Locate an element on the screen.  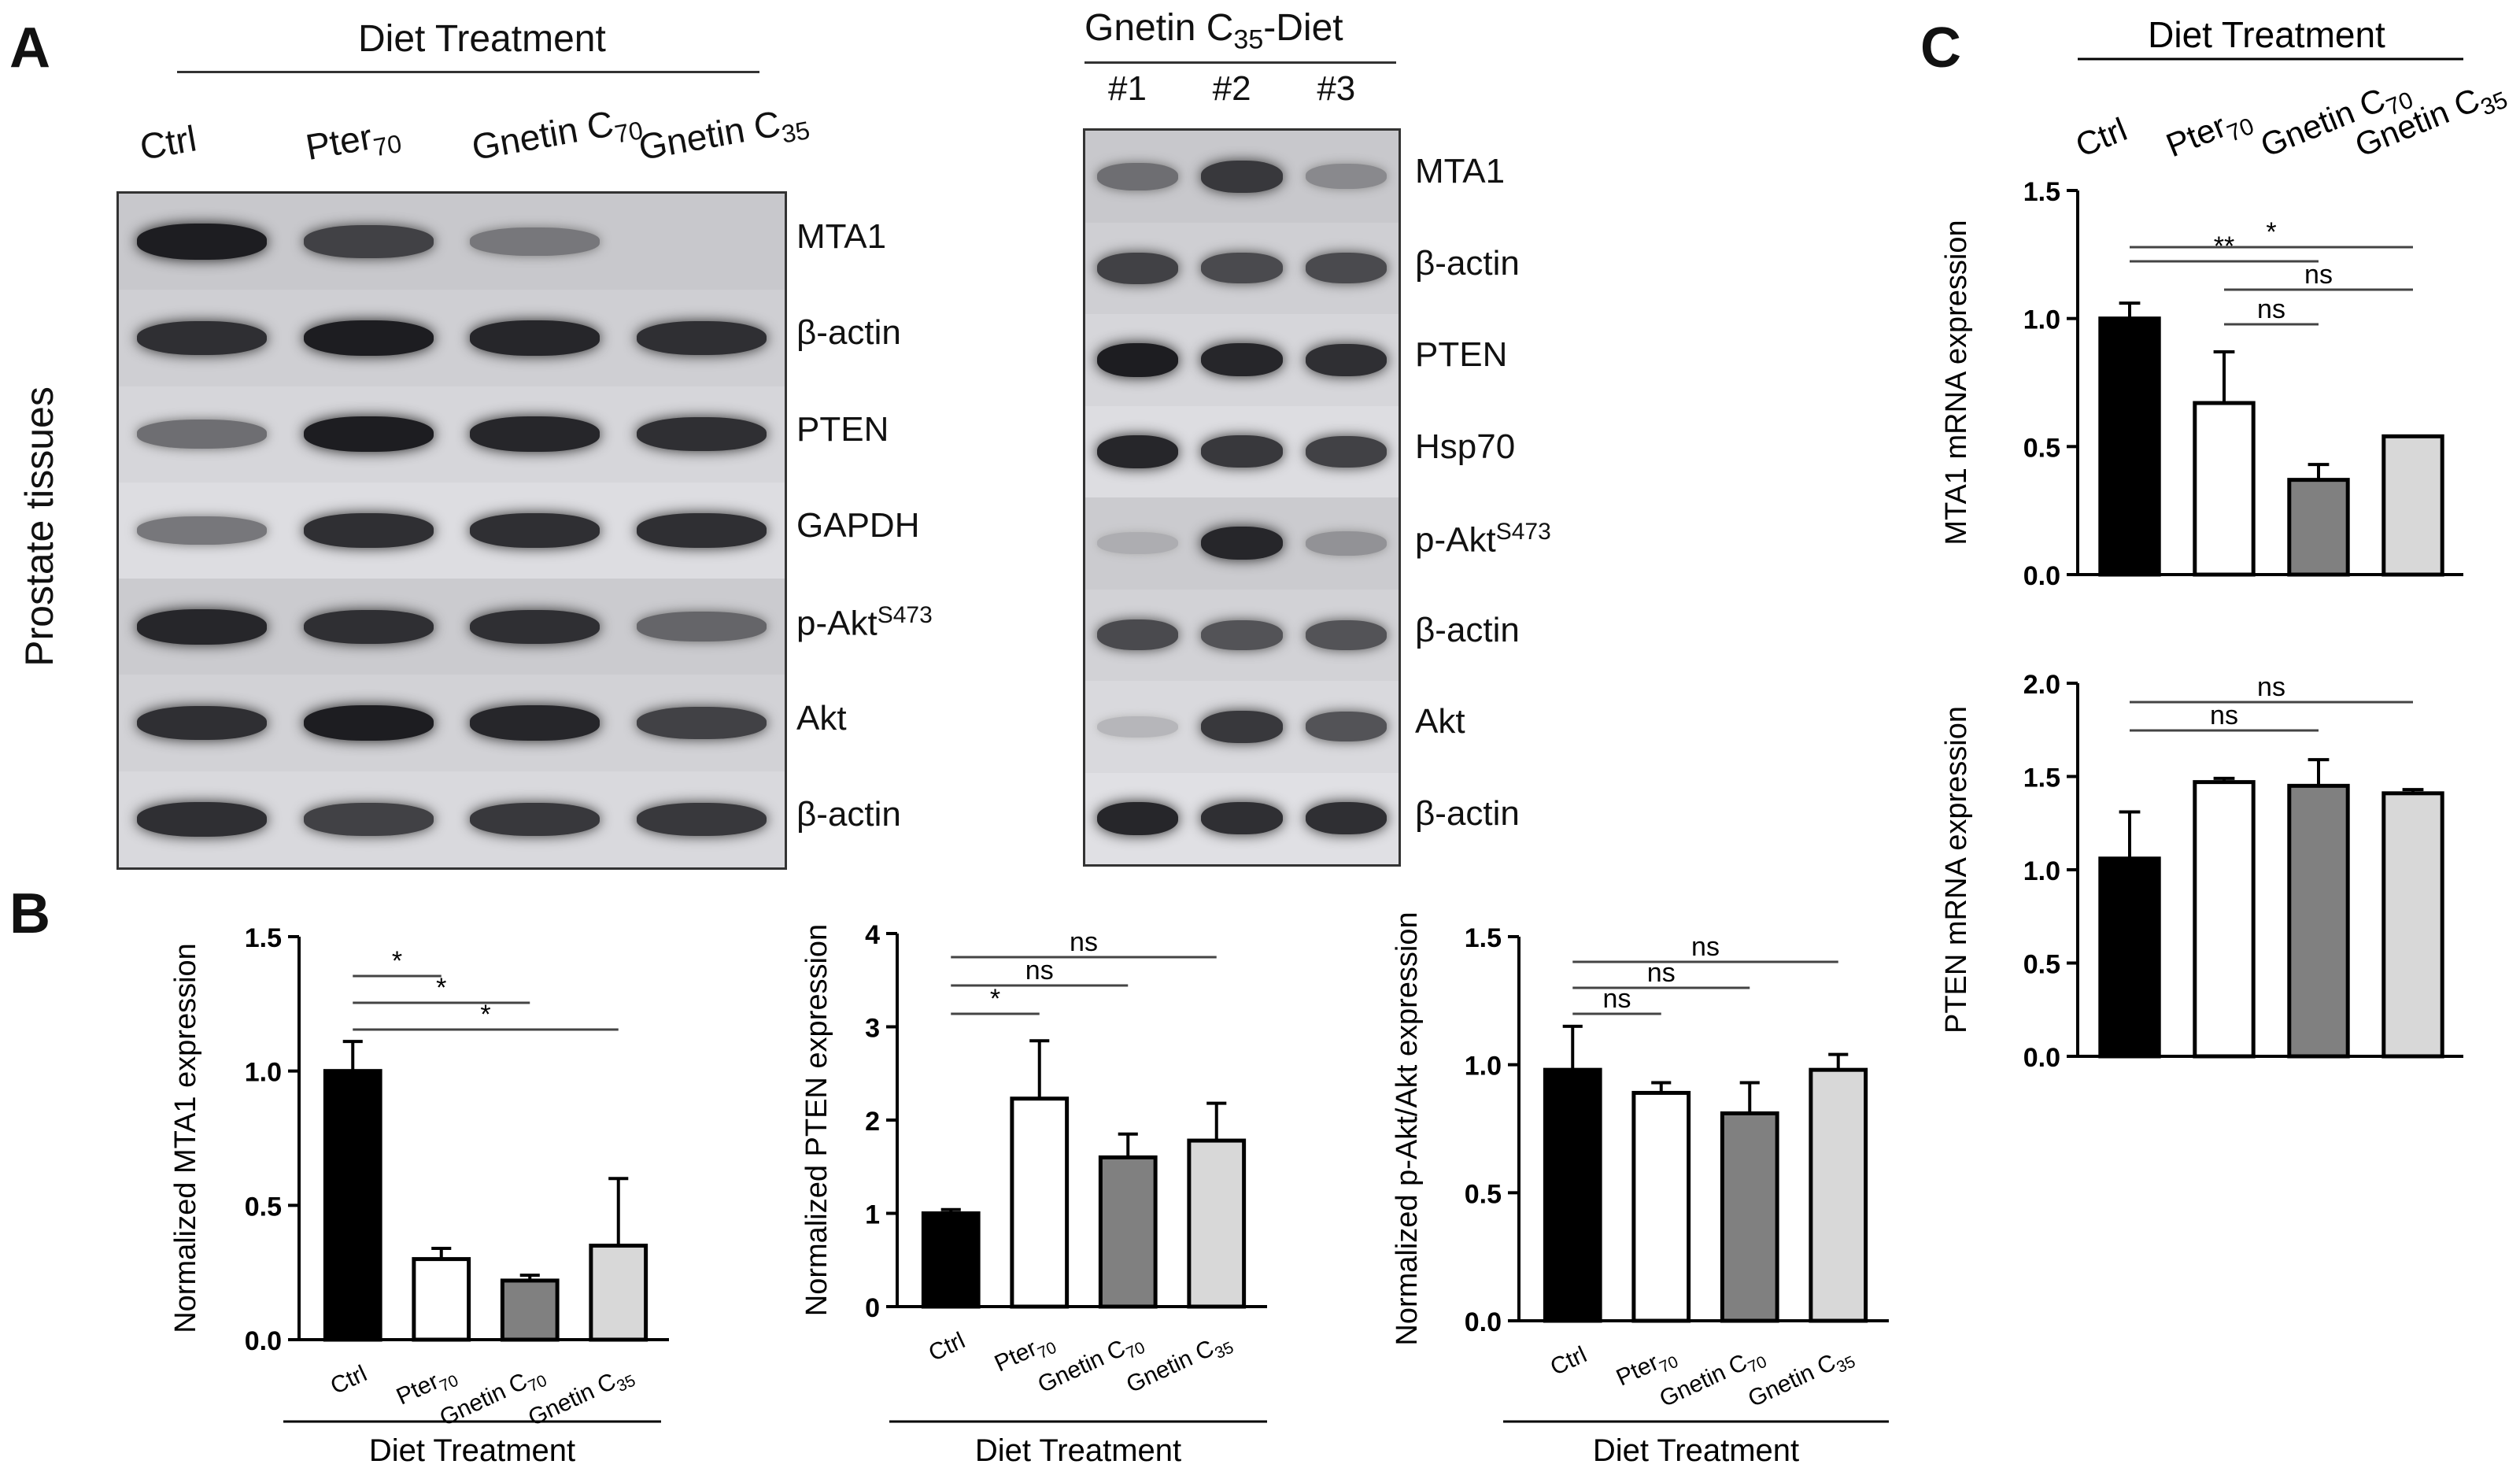
row-label-base: GAPDH is located at coordinates (858, 525).